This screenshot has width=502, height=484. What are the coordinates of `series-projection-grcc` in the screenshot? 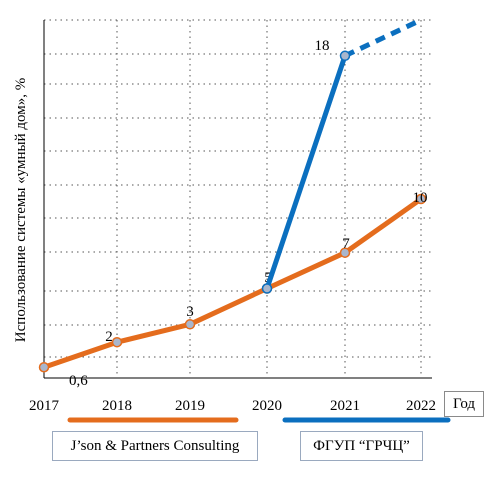 It's located at (383, 38).